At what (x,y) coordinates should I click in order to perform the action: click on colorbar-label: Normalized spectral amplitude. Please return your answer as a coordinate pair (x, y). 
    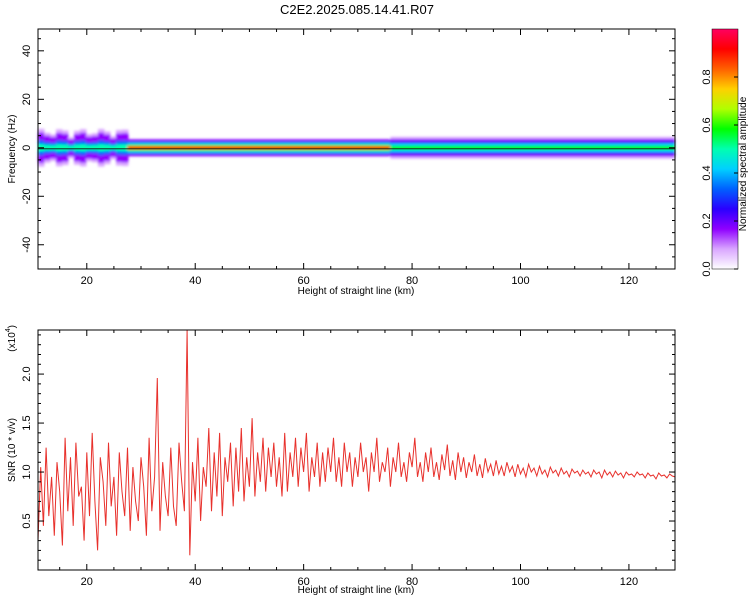
    Looking at the image, I should click on (743, 163).